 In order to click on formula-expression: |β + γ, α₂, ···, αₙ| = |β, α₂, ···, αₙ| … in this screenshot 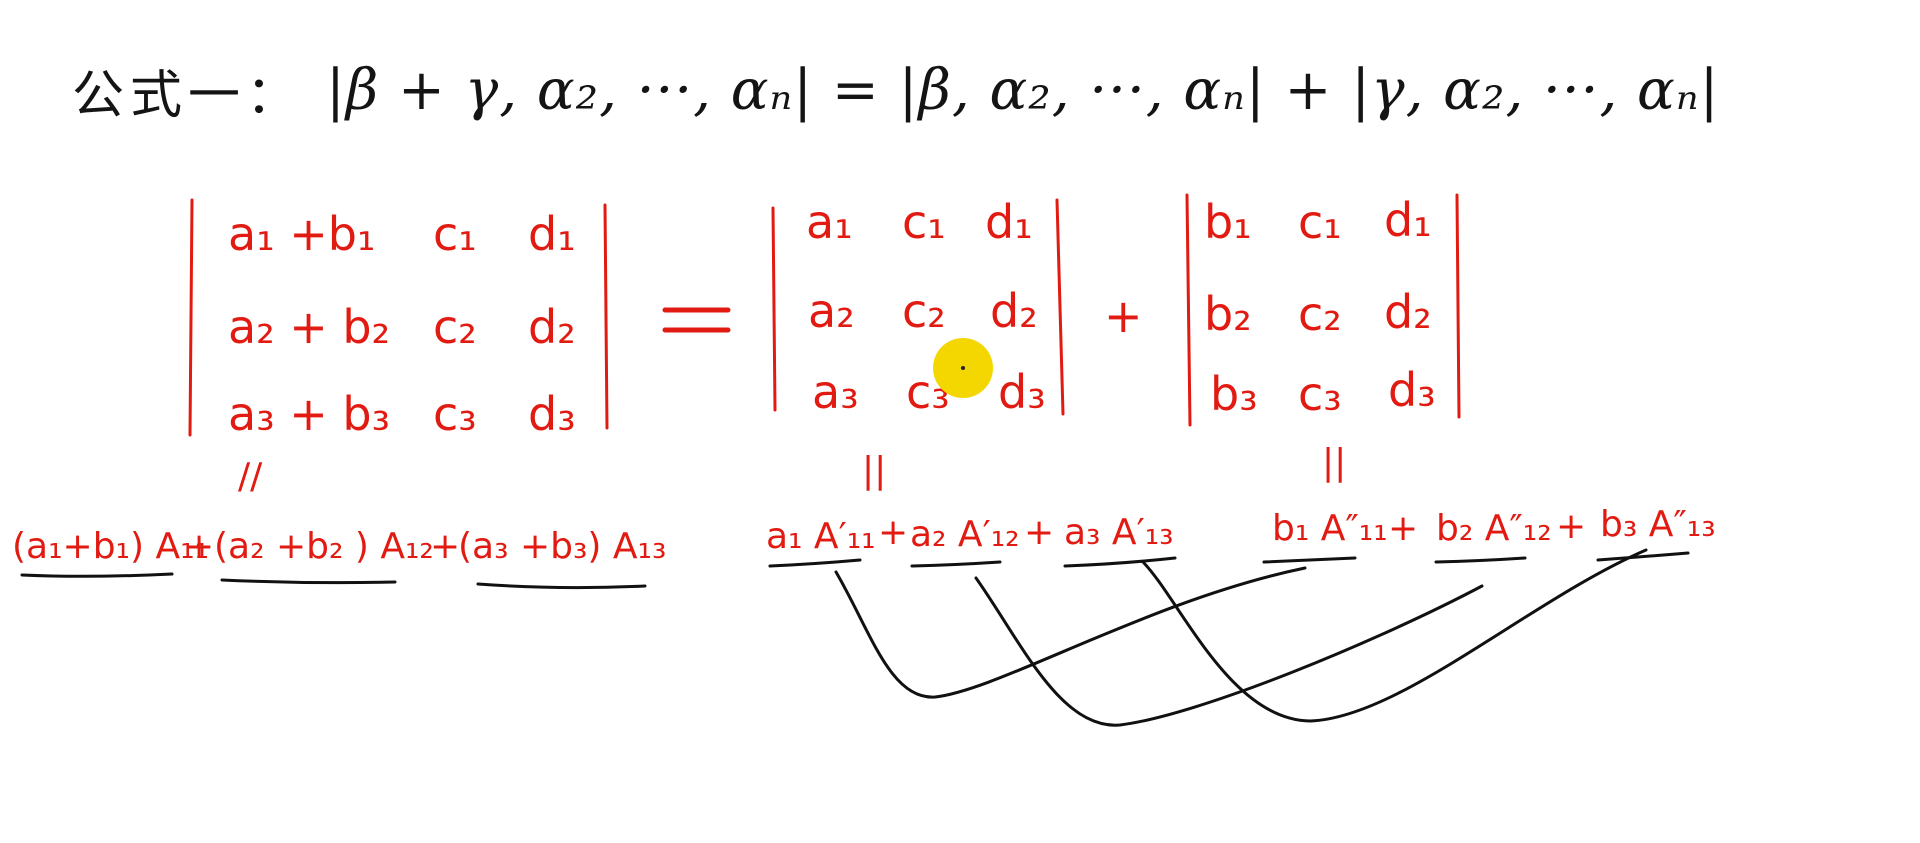, I will do `click(1023, 90)`.